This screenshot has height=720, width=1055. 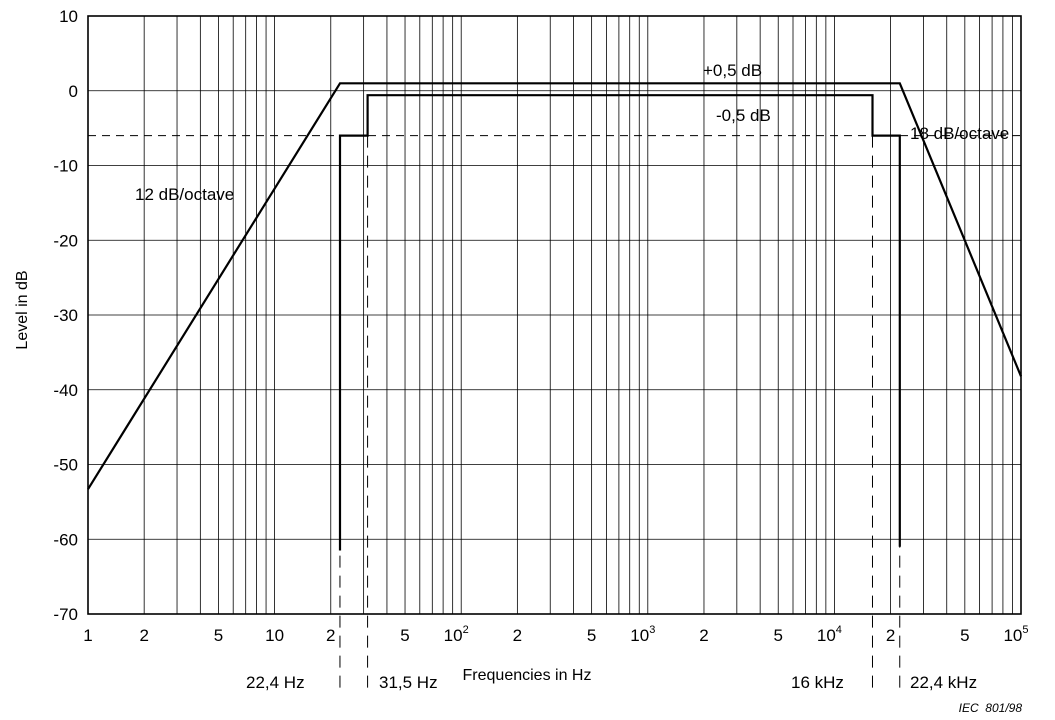 I want to click on x-tick-label: 10⁵, so click(x=1015, y=634).